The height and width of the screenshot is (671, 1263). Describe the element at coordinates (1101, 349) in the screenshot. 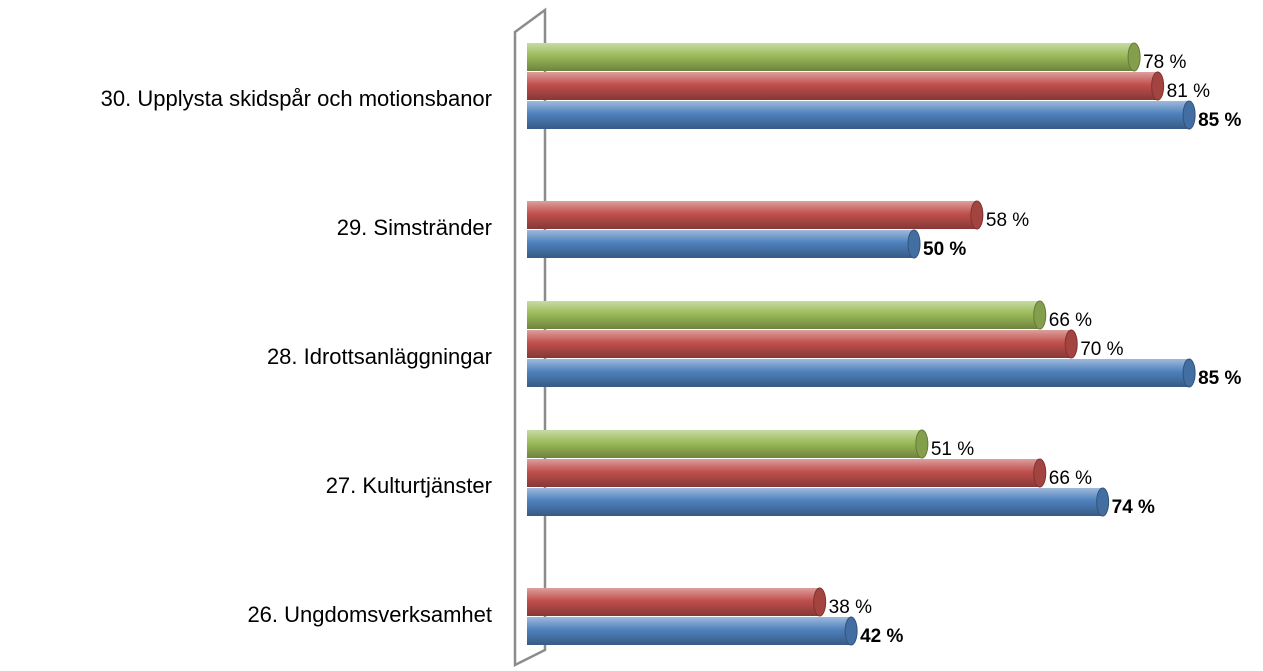

I see `value-label: 70 %` at that location.